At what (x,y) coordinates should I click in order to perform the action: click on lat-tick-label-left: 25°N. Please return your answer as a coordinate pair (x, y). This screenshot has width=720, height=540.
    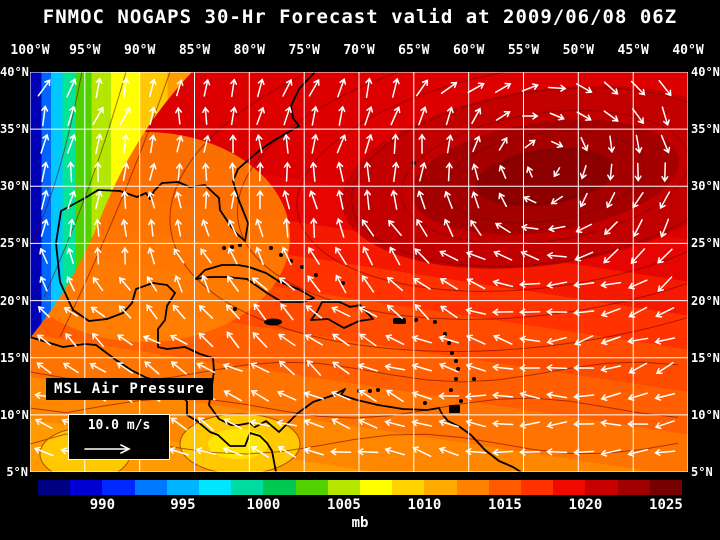
    Looking at the image, I should click on (14, 243).